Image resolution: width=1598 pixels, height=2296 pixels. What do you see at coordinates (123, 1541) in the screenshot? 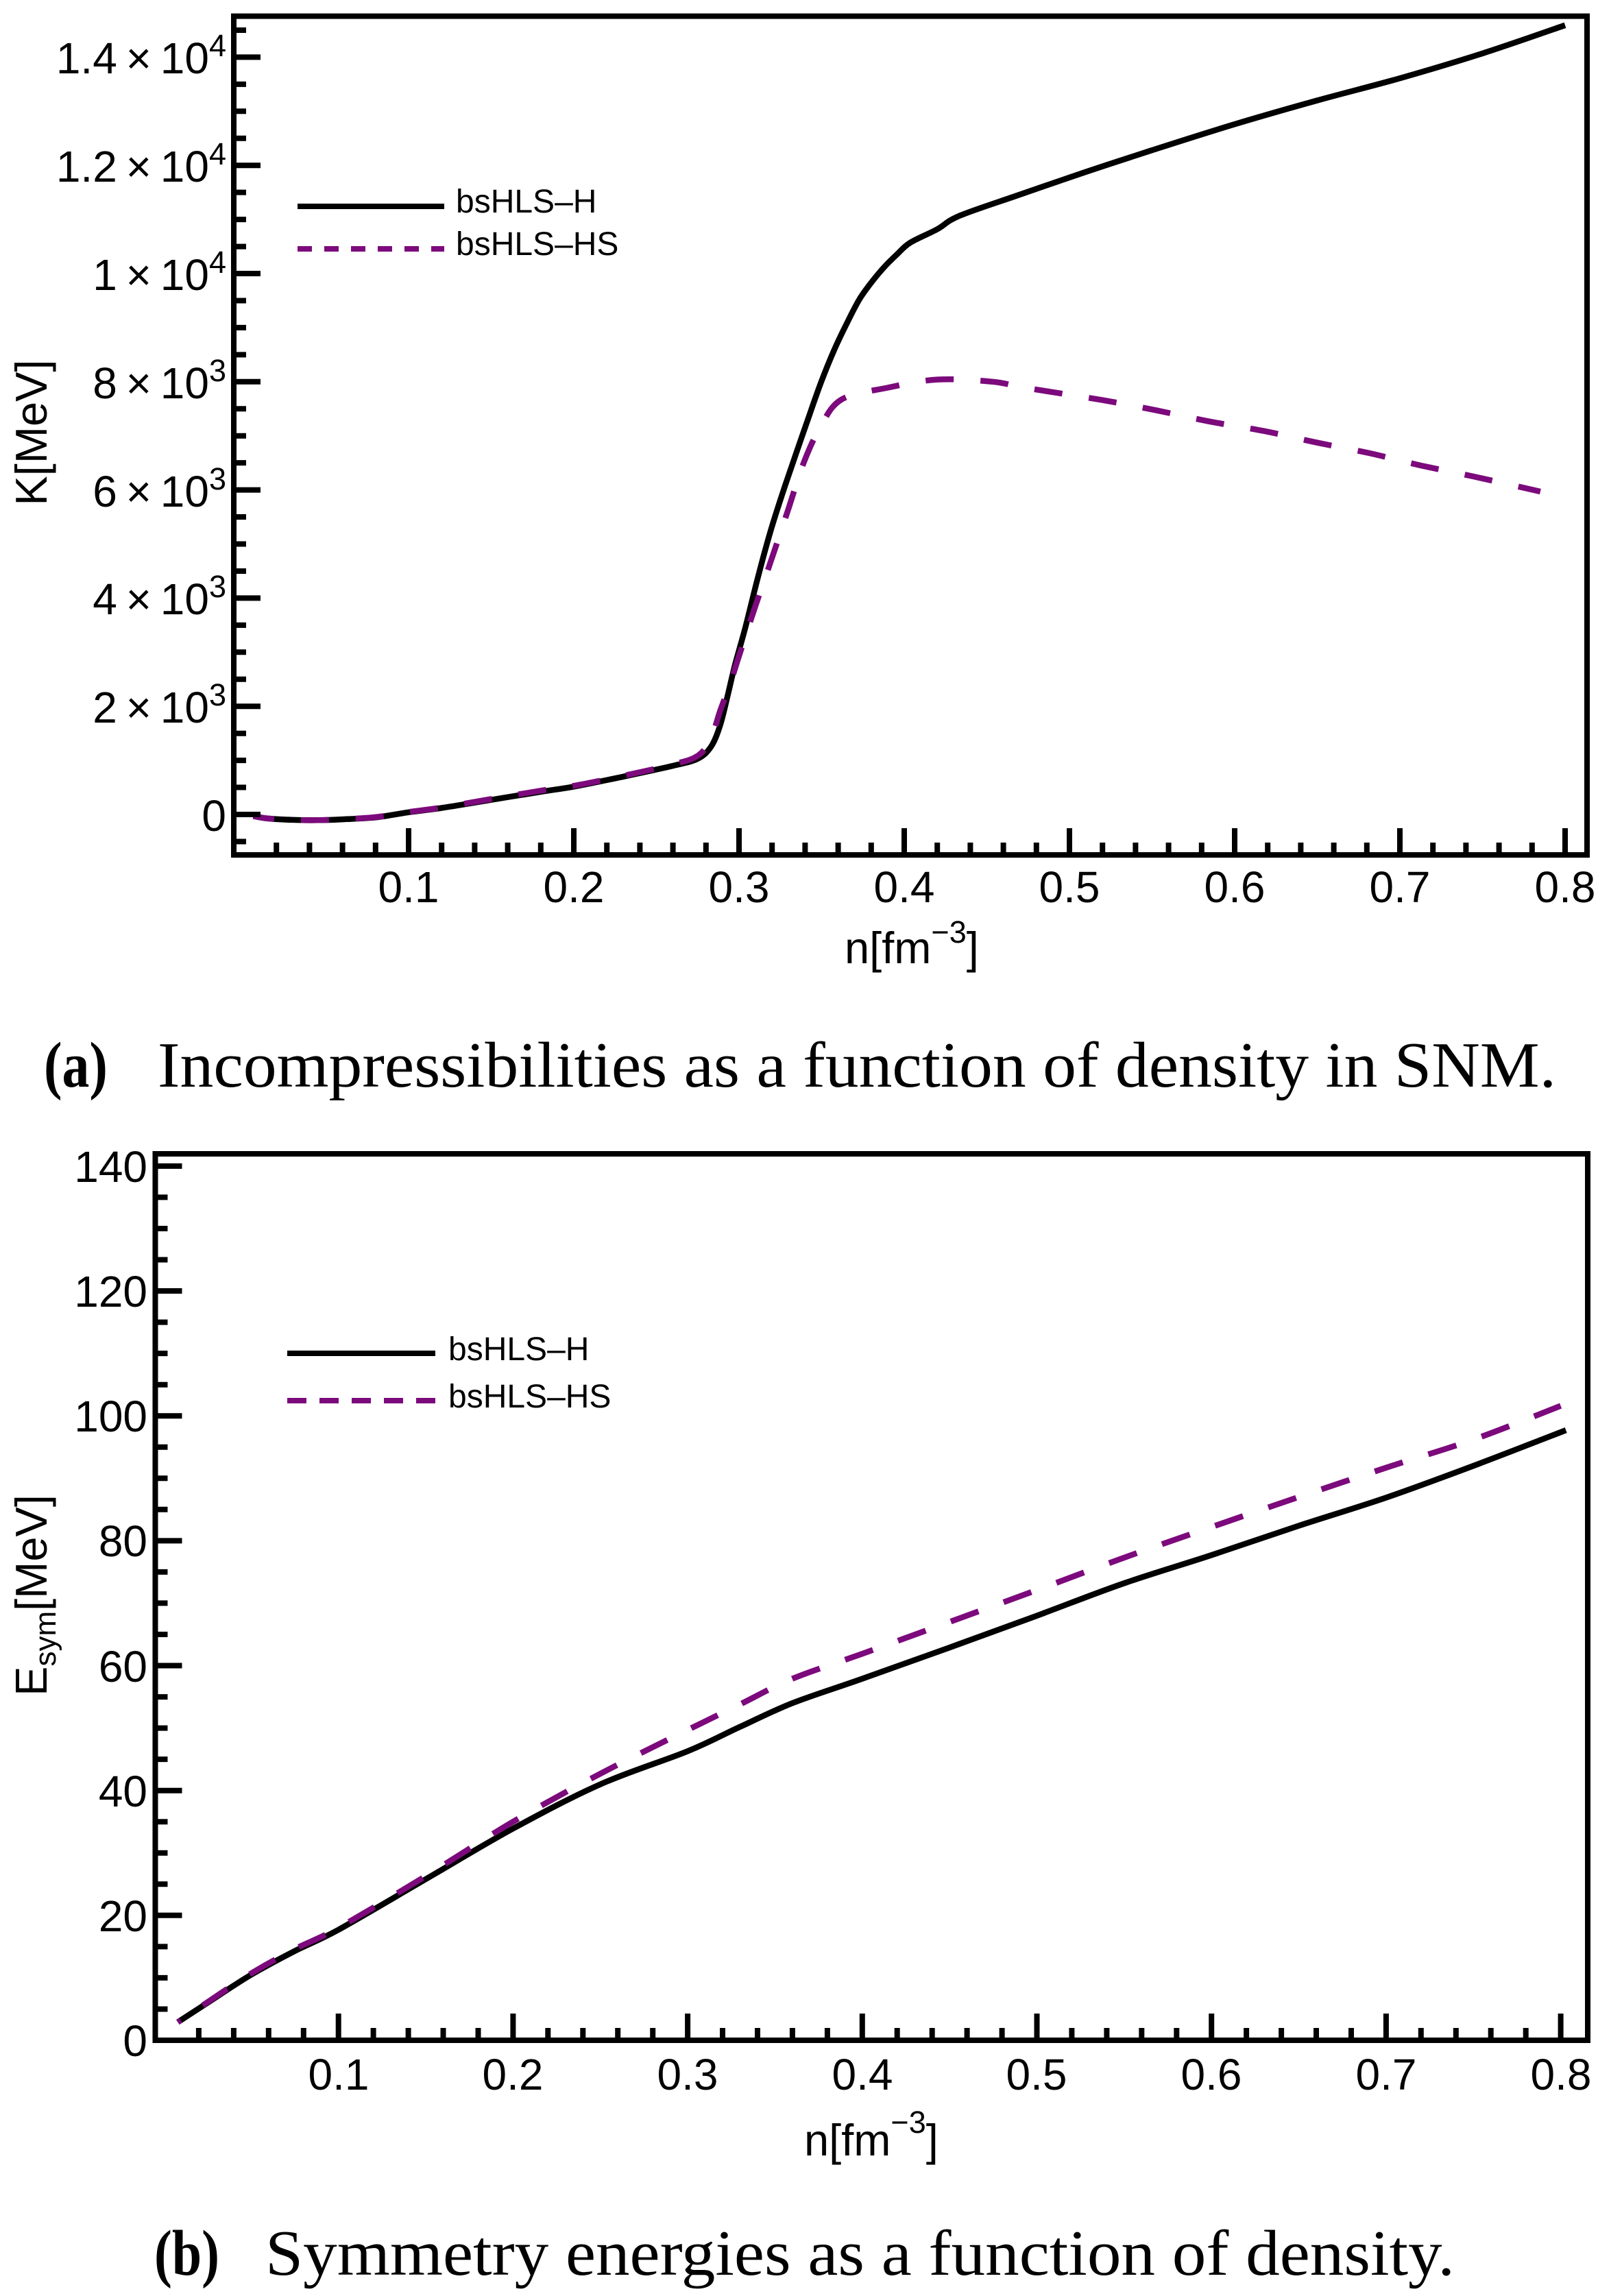
I see `svg-text: 80` at bounding box center [123, 1541].